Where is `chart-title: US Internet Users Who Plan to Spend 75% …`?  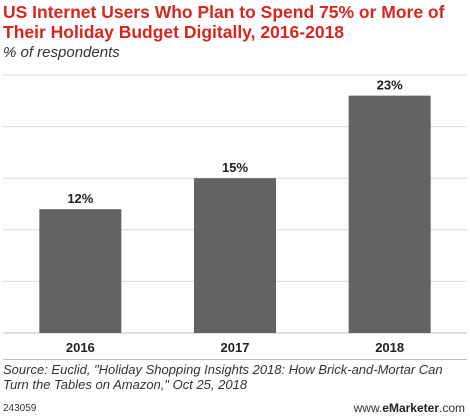
chart-title: US Internet Users Who Plan to Spend 75% … is located at coordinates (224, 22).